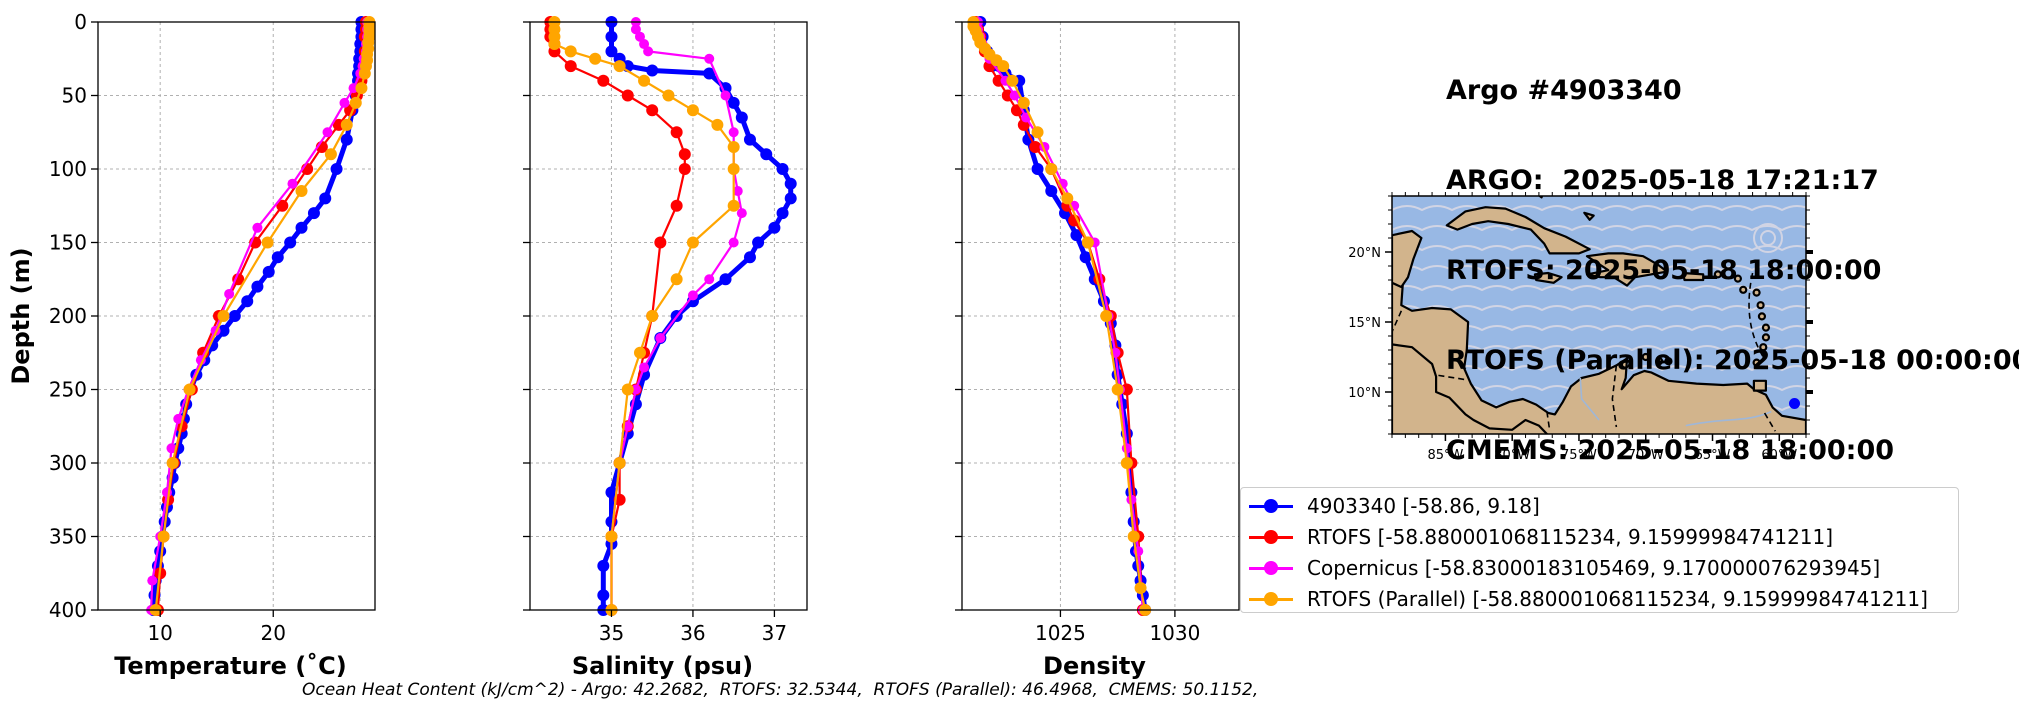  What do you see at coordinates (80, 22) in the screenshot?
I see `y-tick-label: 0` at bounding box center [80, 22].